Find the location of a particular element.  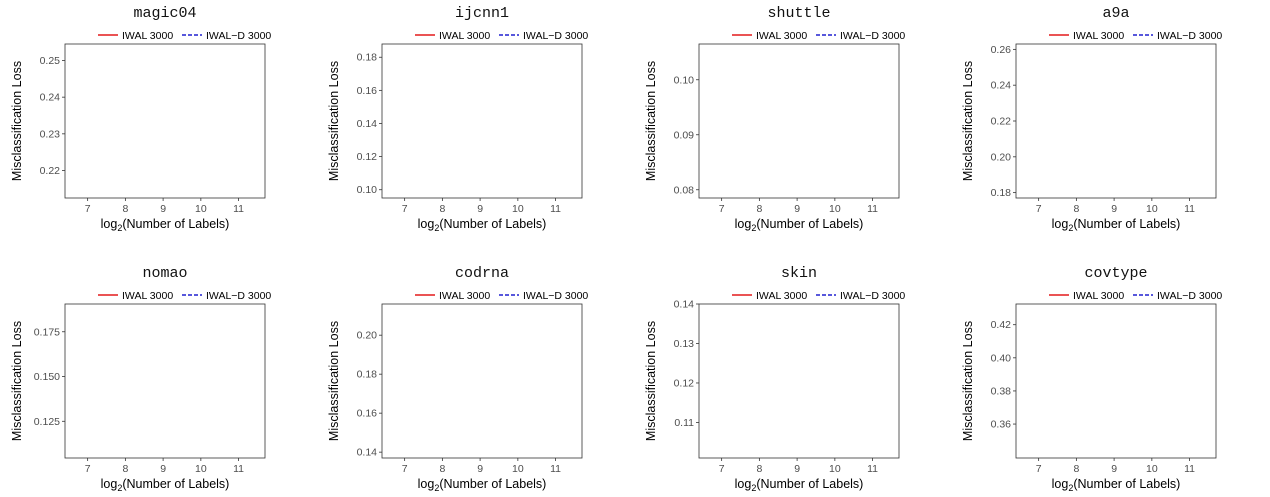

y-tick-label: 0.24 is located at coordinates (1001, 86).